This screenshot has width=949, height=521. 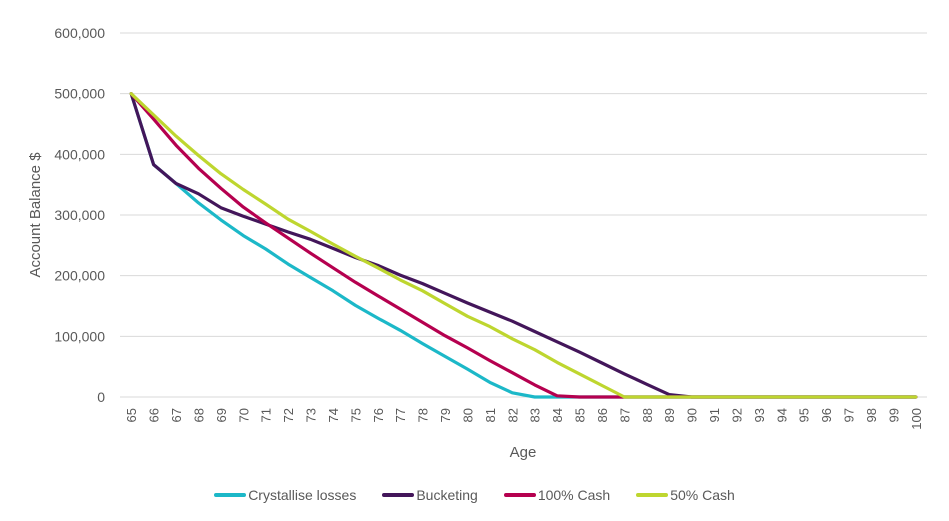 I want to click on y-tick-label: 500,000, so click(x=79, y=94).